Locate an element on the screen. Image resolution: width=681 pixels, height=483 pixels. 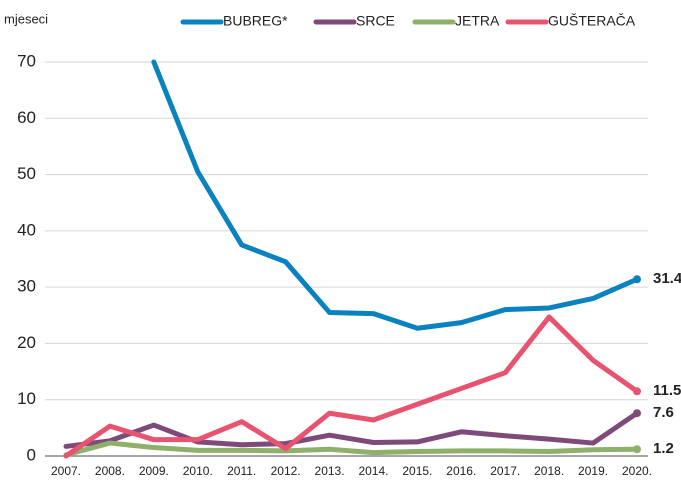
x-tick-label: 2019. is located at coordinates (593, 471).